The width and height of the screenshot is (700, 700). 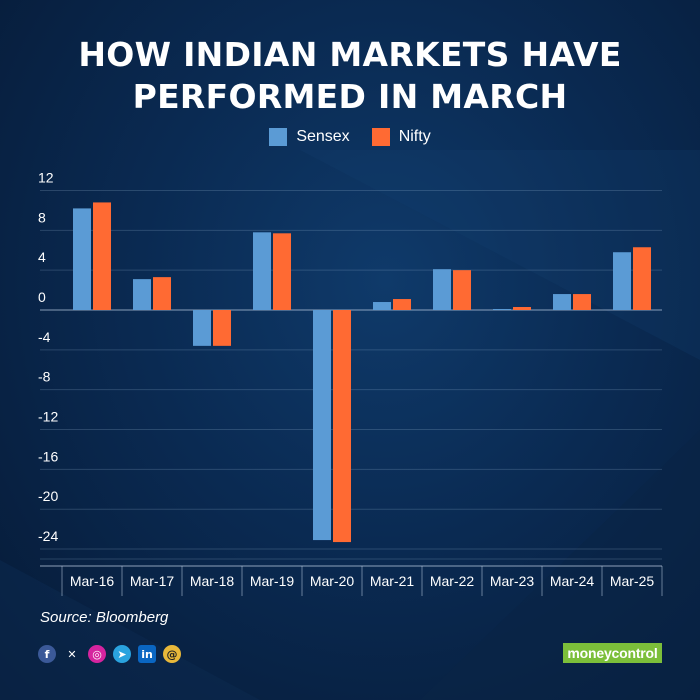 I want to click on instagram-icon: ◎, so click(x=97, y=654).